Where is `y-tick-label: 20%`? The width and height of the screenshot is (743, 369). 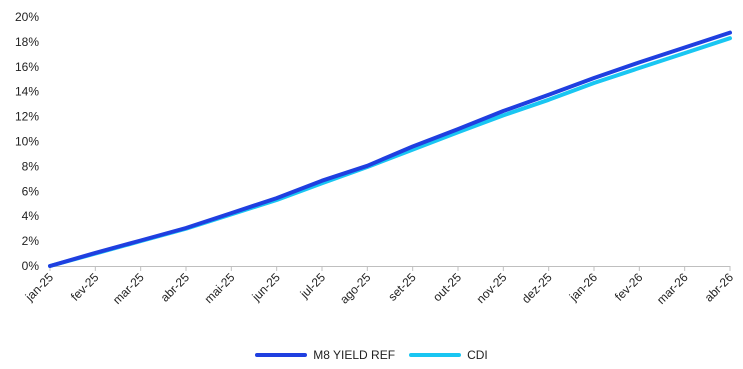 y-tick-label: 20% is located at coordinates (27, 17).